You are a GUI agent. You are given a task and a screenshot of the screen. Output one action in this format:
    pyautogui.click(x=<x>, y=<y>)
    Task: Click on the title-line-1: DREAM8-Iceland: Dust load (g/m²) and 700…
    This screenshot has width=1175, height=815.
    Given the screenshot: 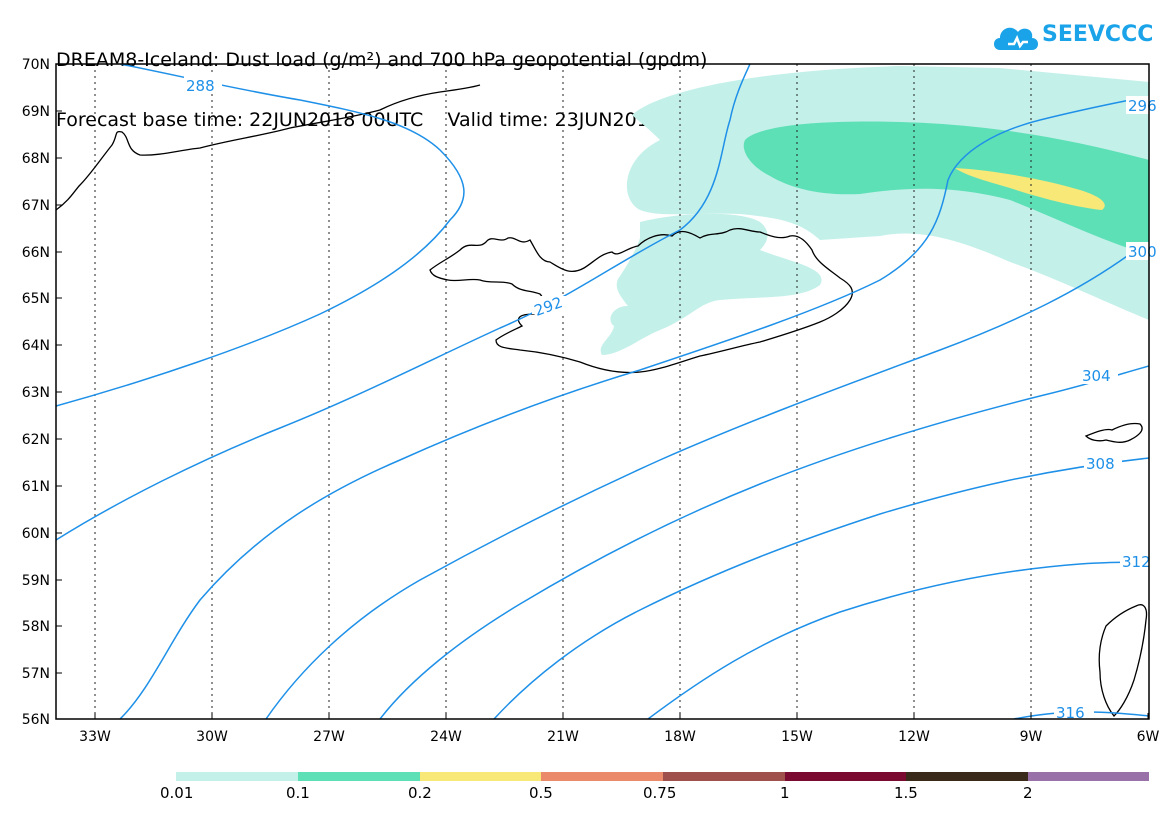 What is the action you would take?
    pyautogui.click(x=382, y=60)
    